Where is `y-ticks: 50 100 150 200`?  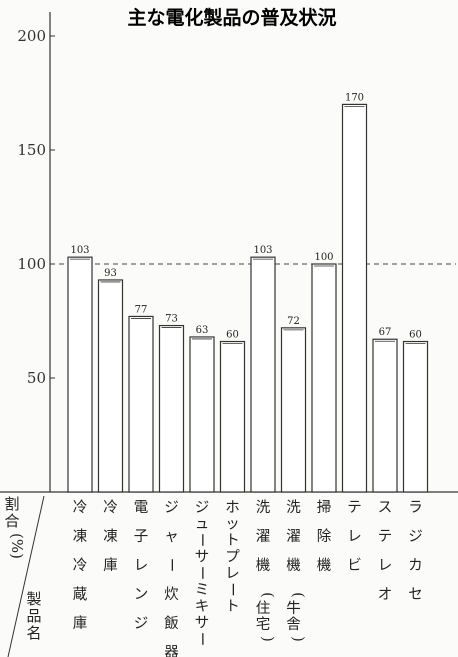
y-ticks: 50 100 150 200 is located at coordinates (36, 207).